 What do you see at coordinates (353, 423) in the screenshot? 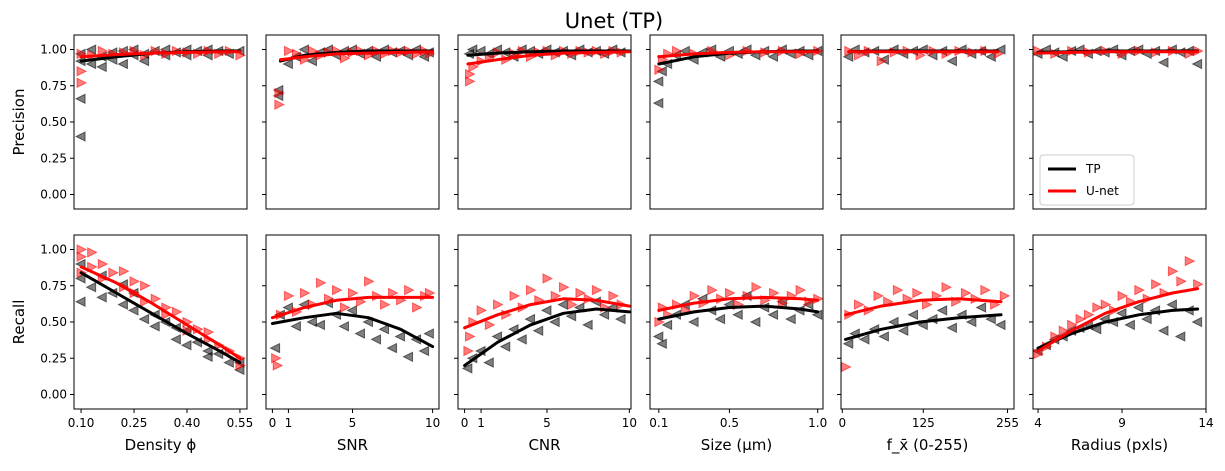
I see `x-tick-label: 5` at bounding box center [353, 423].